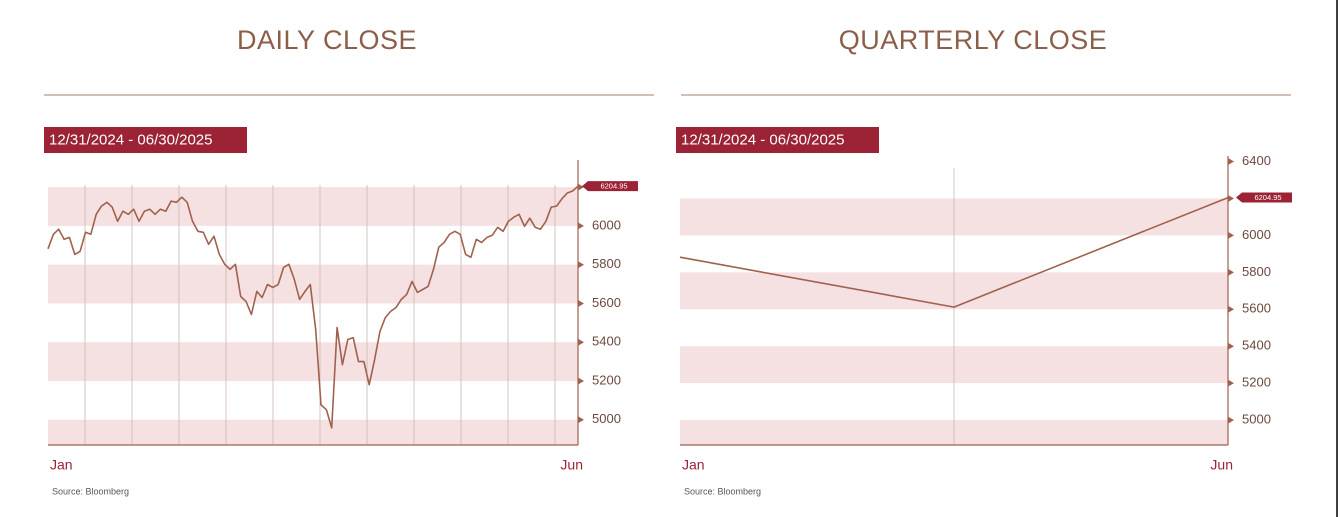 This screenshot has height=517, width=1341. I want to click on chart-title: DAILY CLOSE, so click(327, 40).